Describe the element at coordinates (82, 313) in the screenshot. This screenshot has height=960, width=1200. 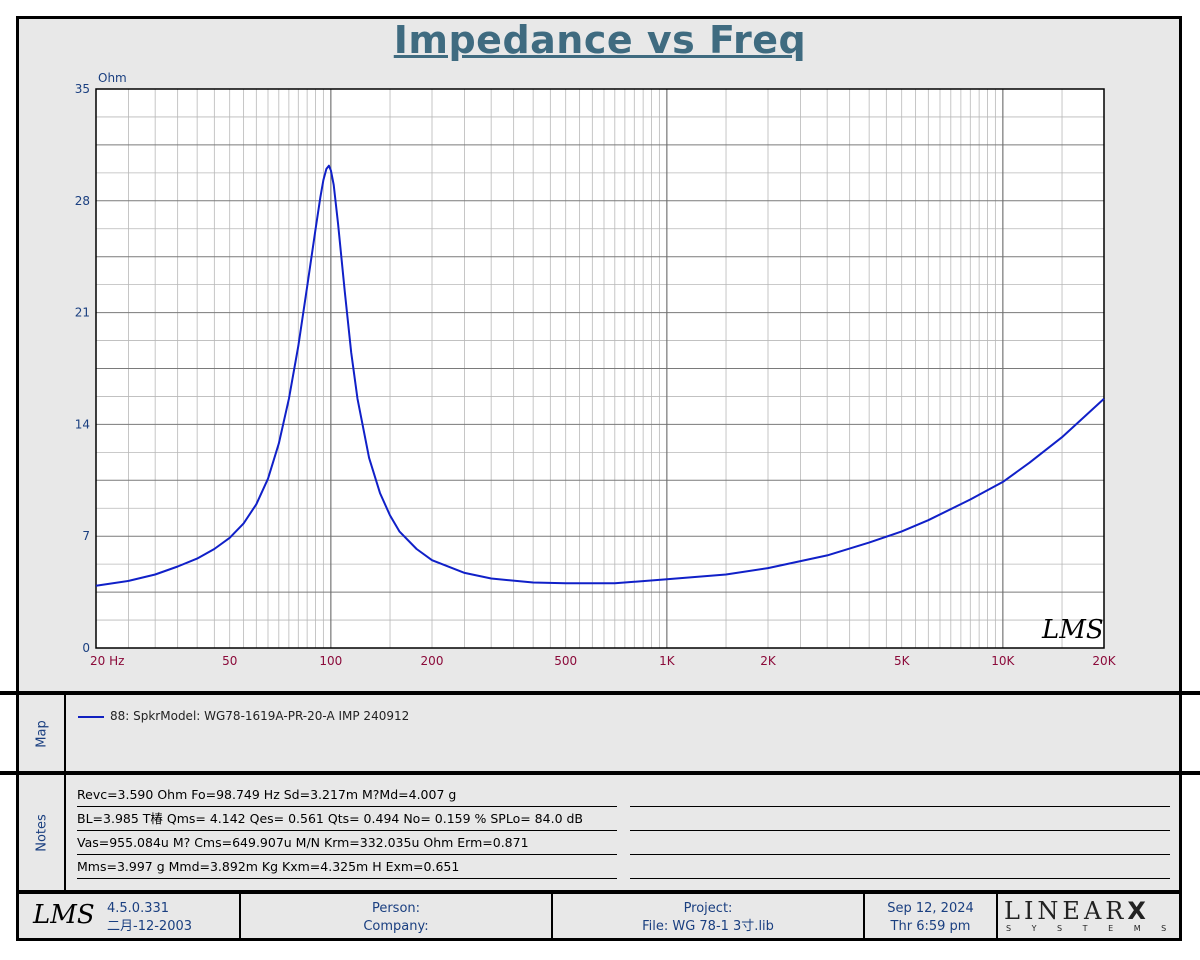
I see `y-tick-label: 21` at that location.